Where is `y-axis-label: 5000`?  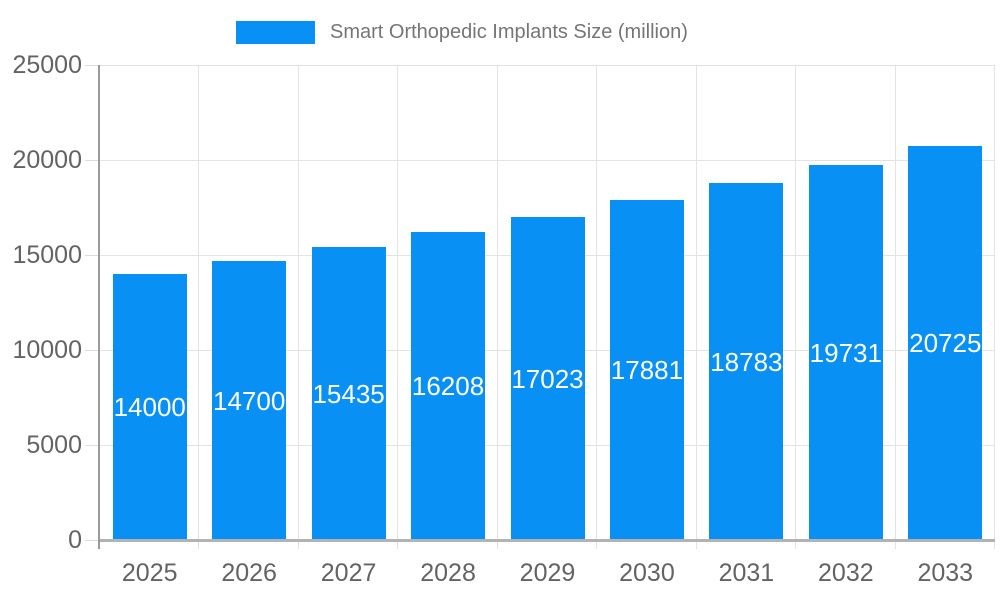 y-axis-label: 5000 is located at coordinates (54, 445).